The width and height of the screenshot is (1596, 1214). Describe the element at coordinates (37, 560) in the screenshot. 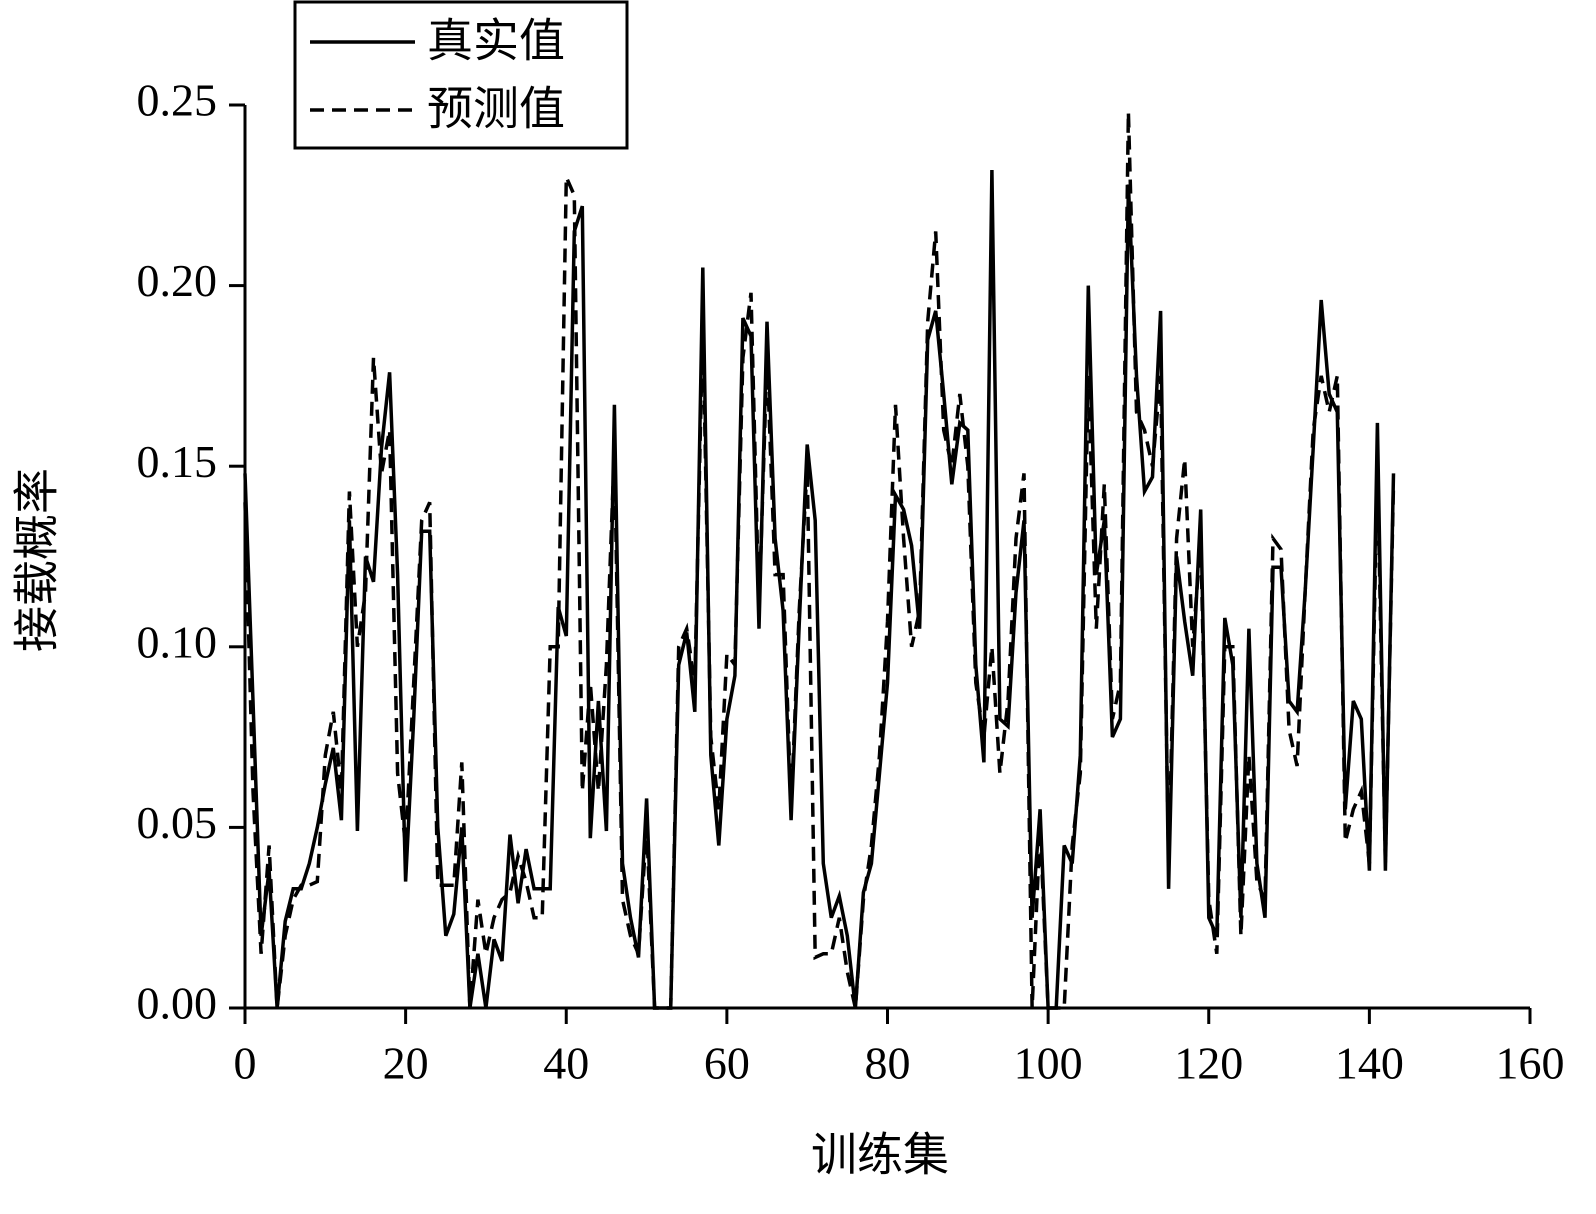

I see `y-axis-label: 接载概率` at that location.